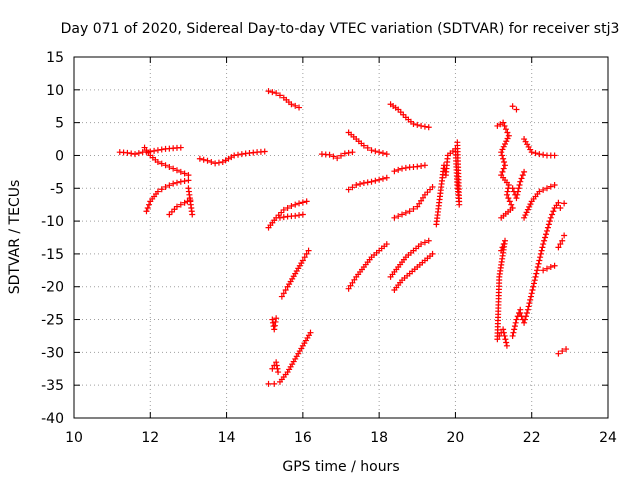 The width and height of the screenshot is (640, 480). Describe the element at coordinates (52, 222) in the screenshot. I see `y-tick-label: -10` at that location.